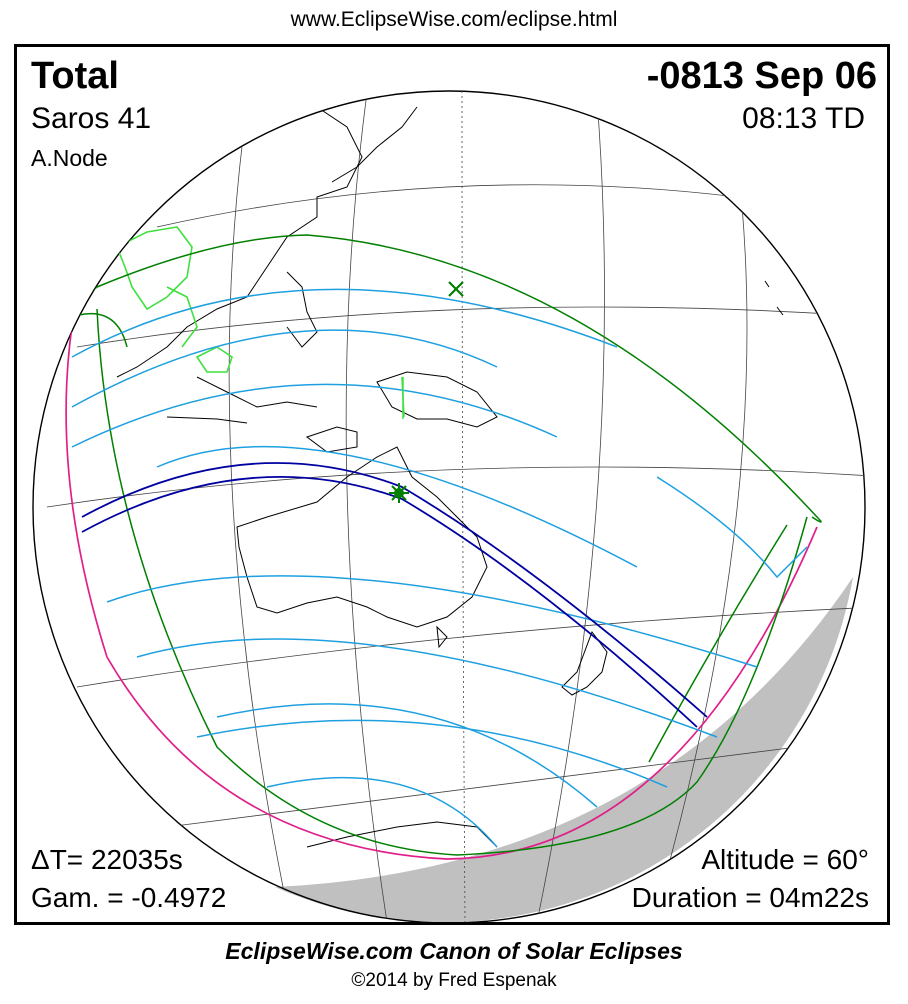 This screenshot has height=1004, width=908. Describe the element at coordinates (750, 897) in the screenshot. I see `totality-duration: Duration = 04m22s` at that location.